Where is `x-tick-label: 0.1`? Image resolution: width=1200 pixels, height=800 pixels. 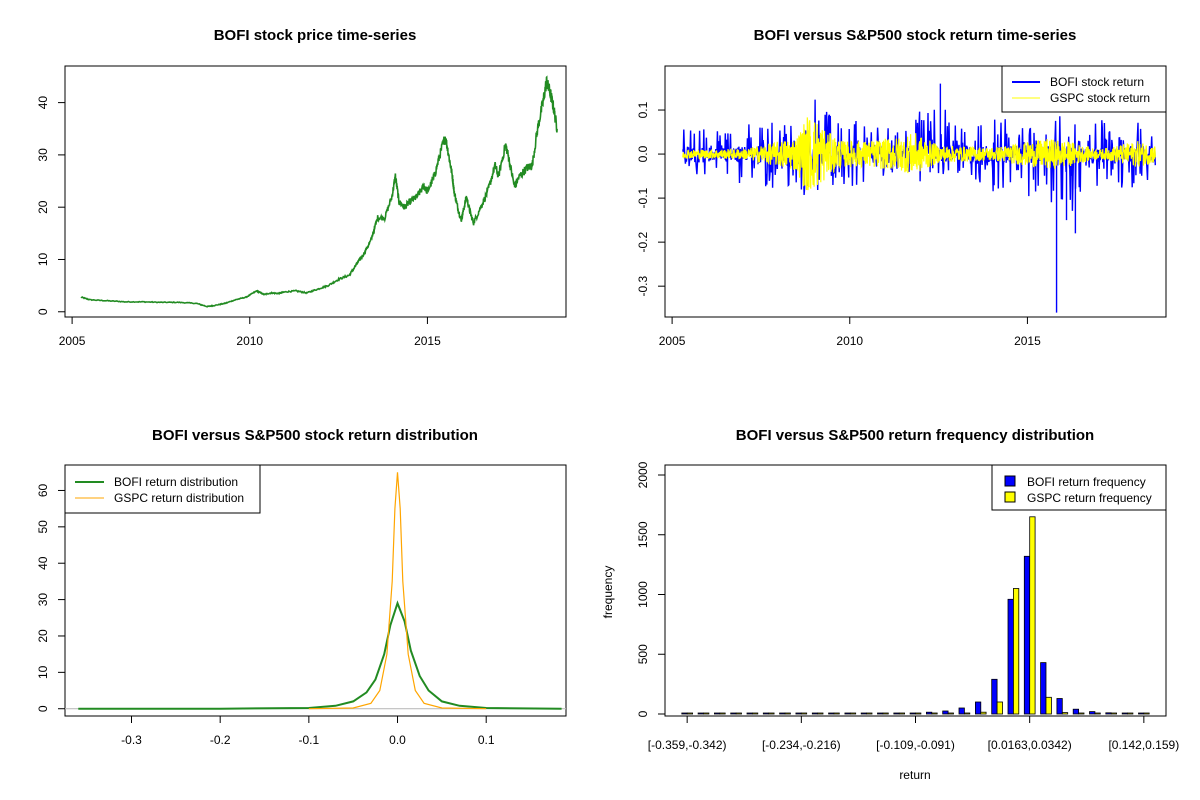 x-tick-label: 0.1 is located at coordinates (486, 740).